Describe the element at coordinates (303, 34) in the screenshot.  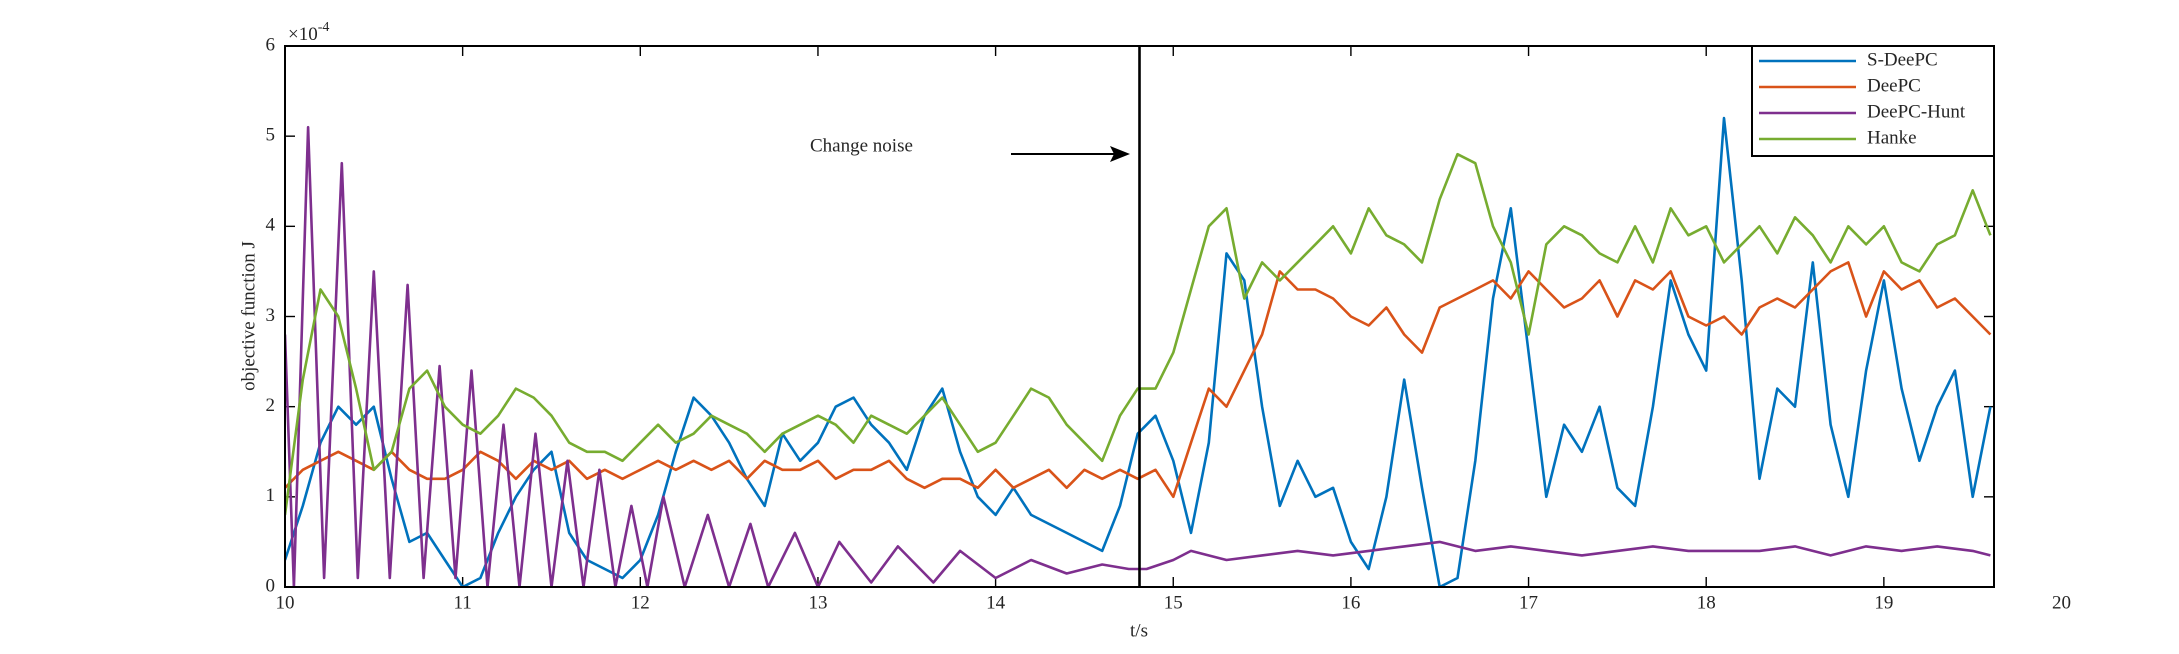
I see `y-multiplier-base: ×10` at that location.